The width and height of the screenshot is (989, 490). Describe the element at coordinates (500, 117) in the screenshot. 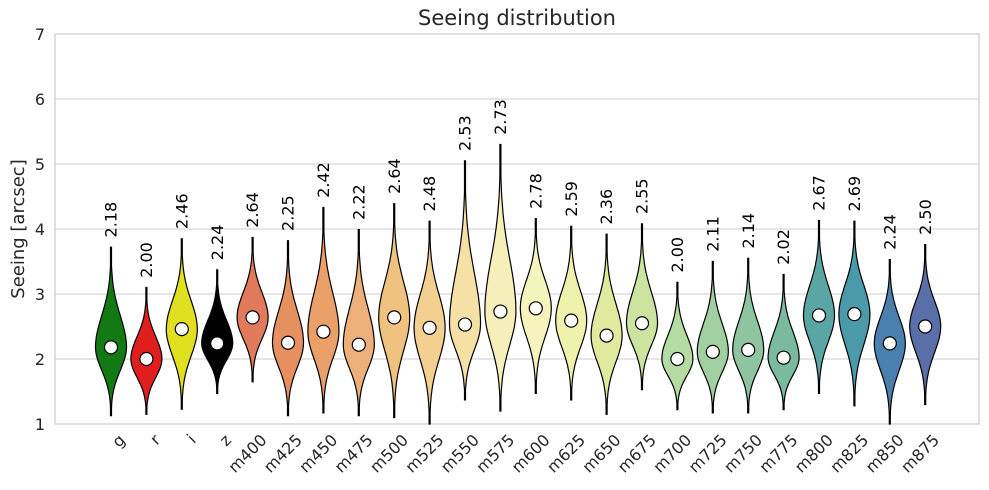

I see `median-label-m575: 2.73` at that location.